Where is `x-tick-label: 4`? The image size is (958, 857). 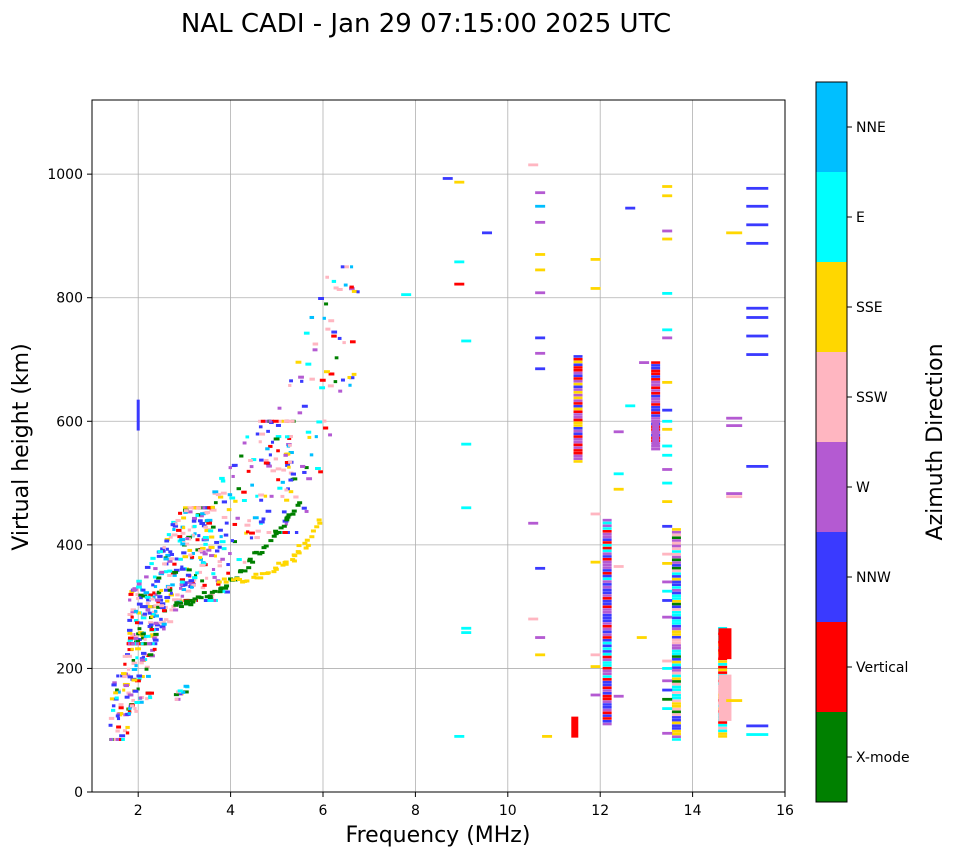
x-tick-label: 4 is located at coordinates (230, 811).